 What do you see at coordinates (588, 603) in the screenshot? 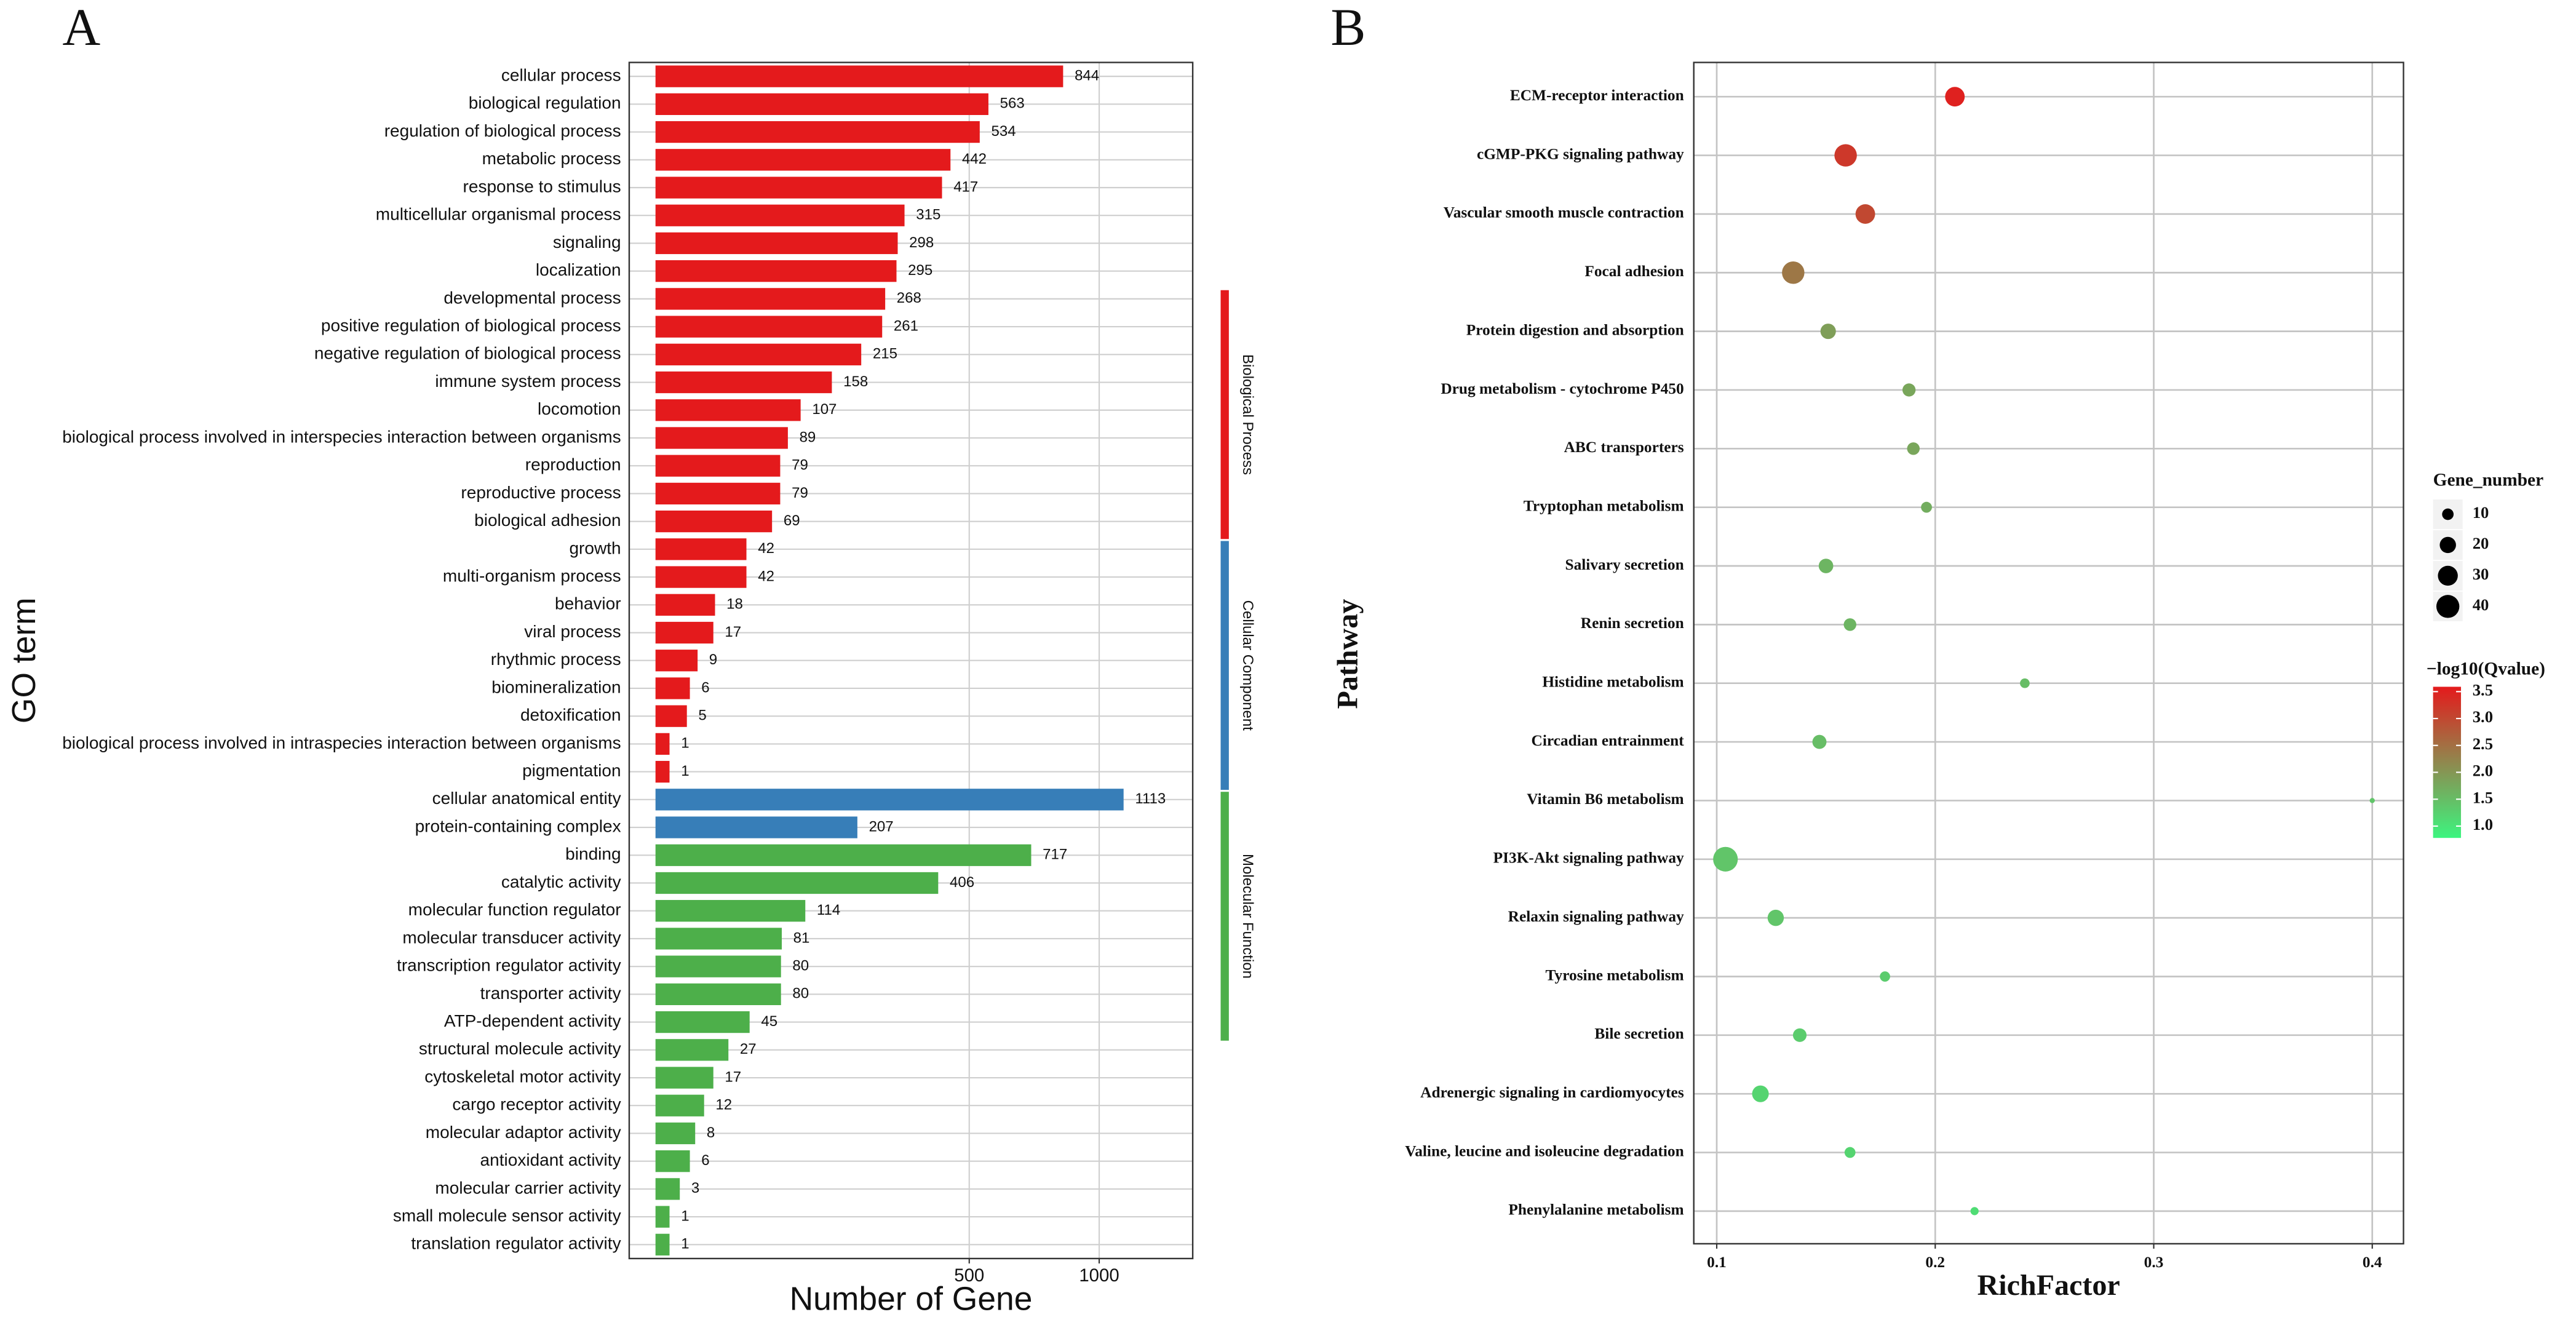
I see `y-tick-label: behavior` at bounding box center [588, 603].